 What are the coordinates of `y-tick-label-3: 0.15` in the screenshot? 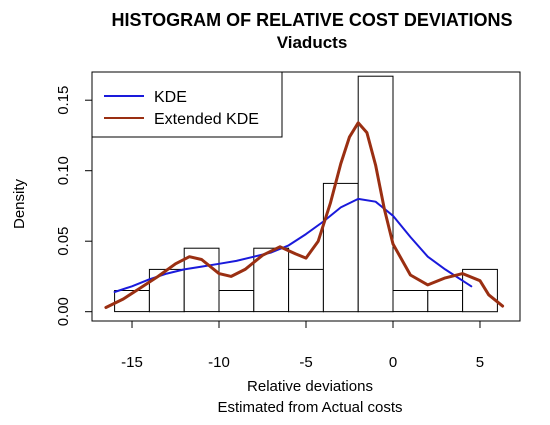 It's located at (63, 100).